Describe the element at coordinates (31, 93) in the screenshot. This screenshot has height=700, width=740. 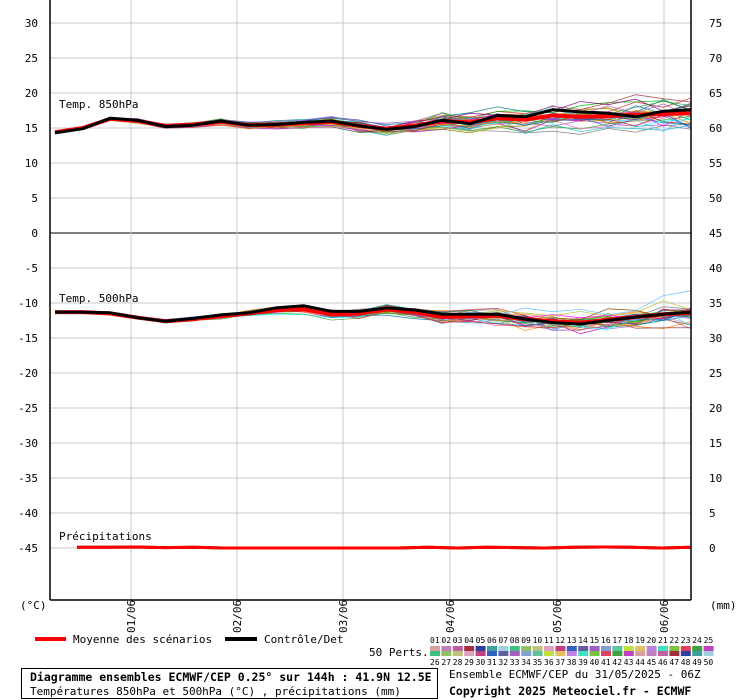
I see `left-tick-label: 20` at that location.